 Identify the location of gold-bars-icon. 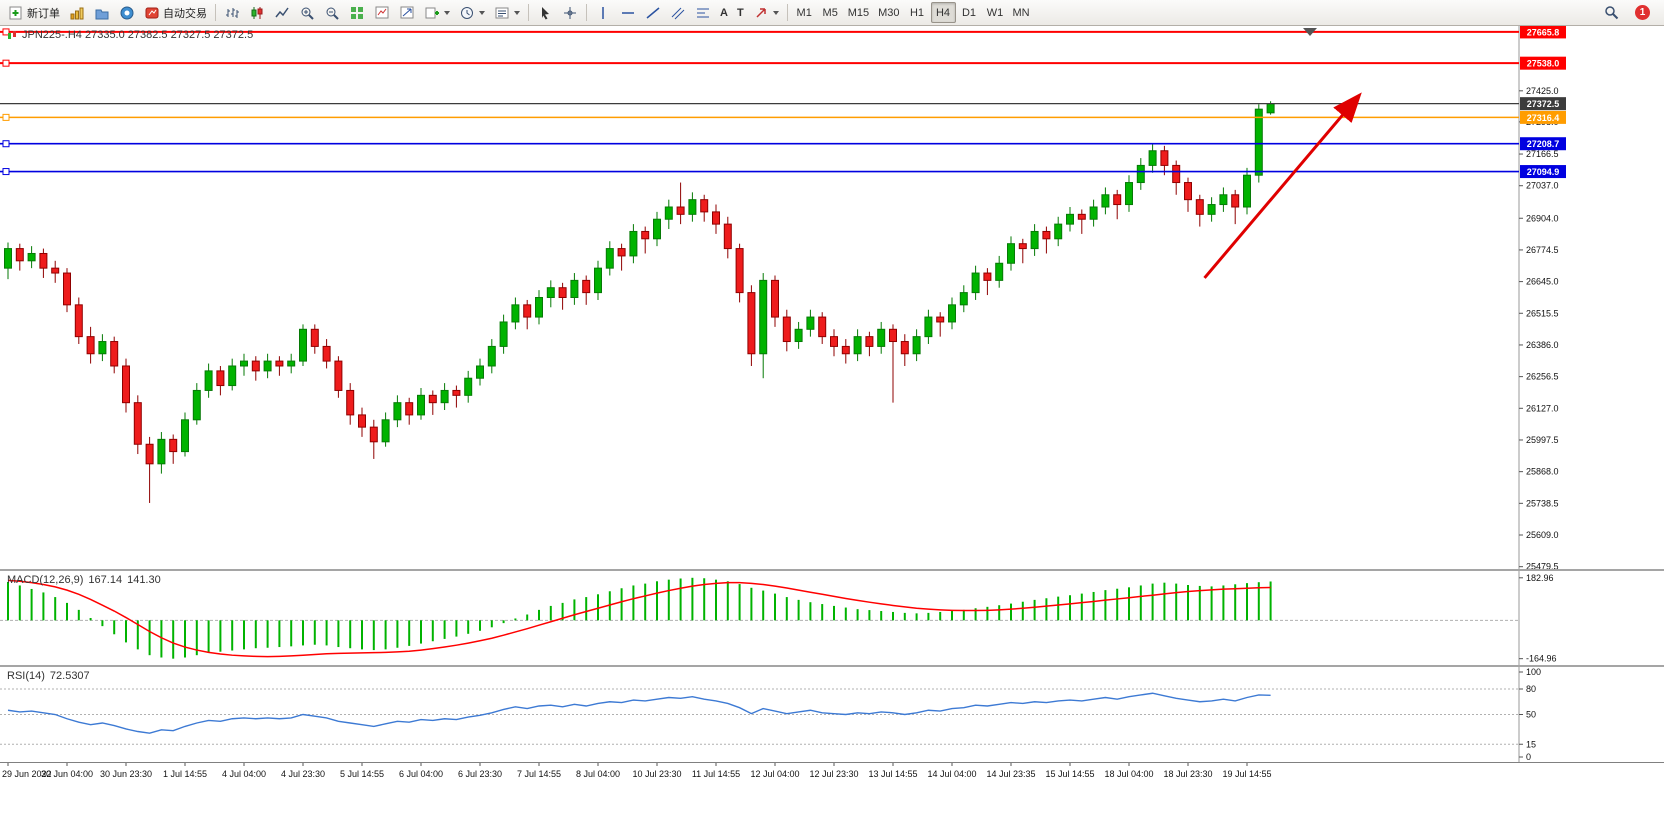
(77, 12).